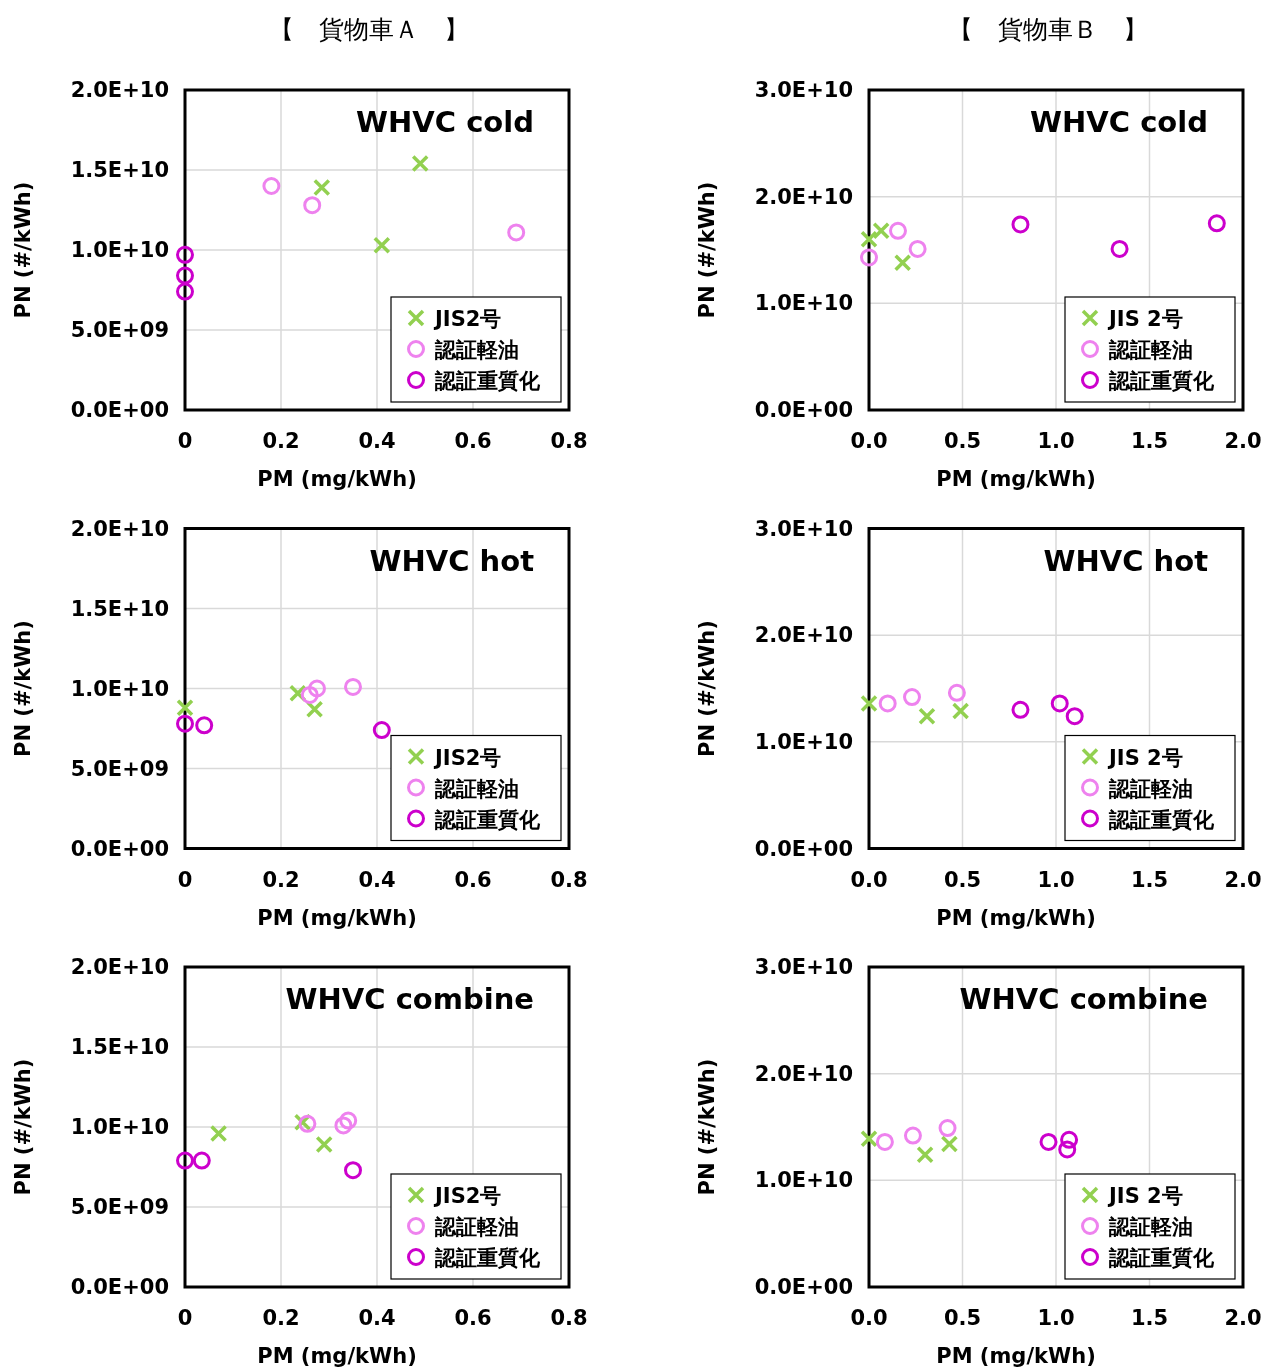 This screenshot has width=1262, height=1369. What do you see at coordinates (369, 29) in the screenshot?
I see `chart-subtitle: 【 貨物車Ａ 】` at bounding box center [369, 29].